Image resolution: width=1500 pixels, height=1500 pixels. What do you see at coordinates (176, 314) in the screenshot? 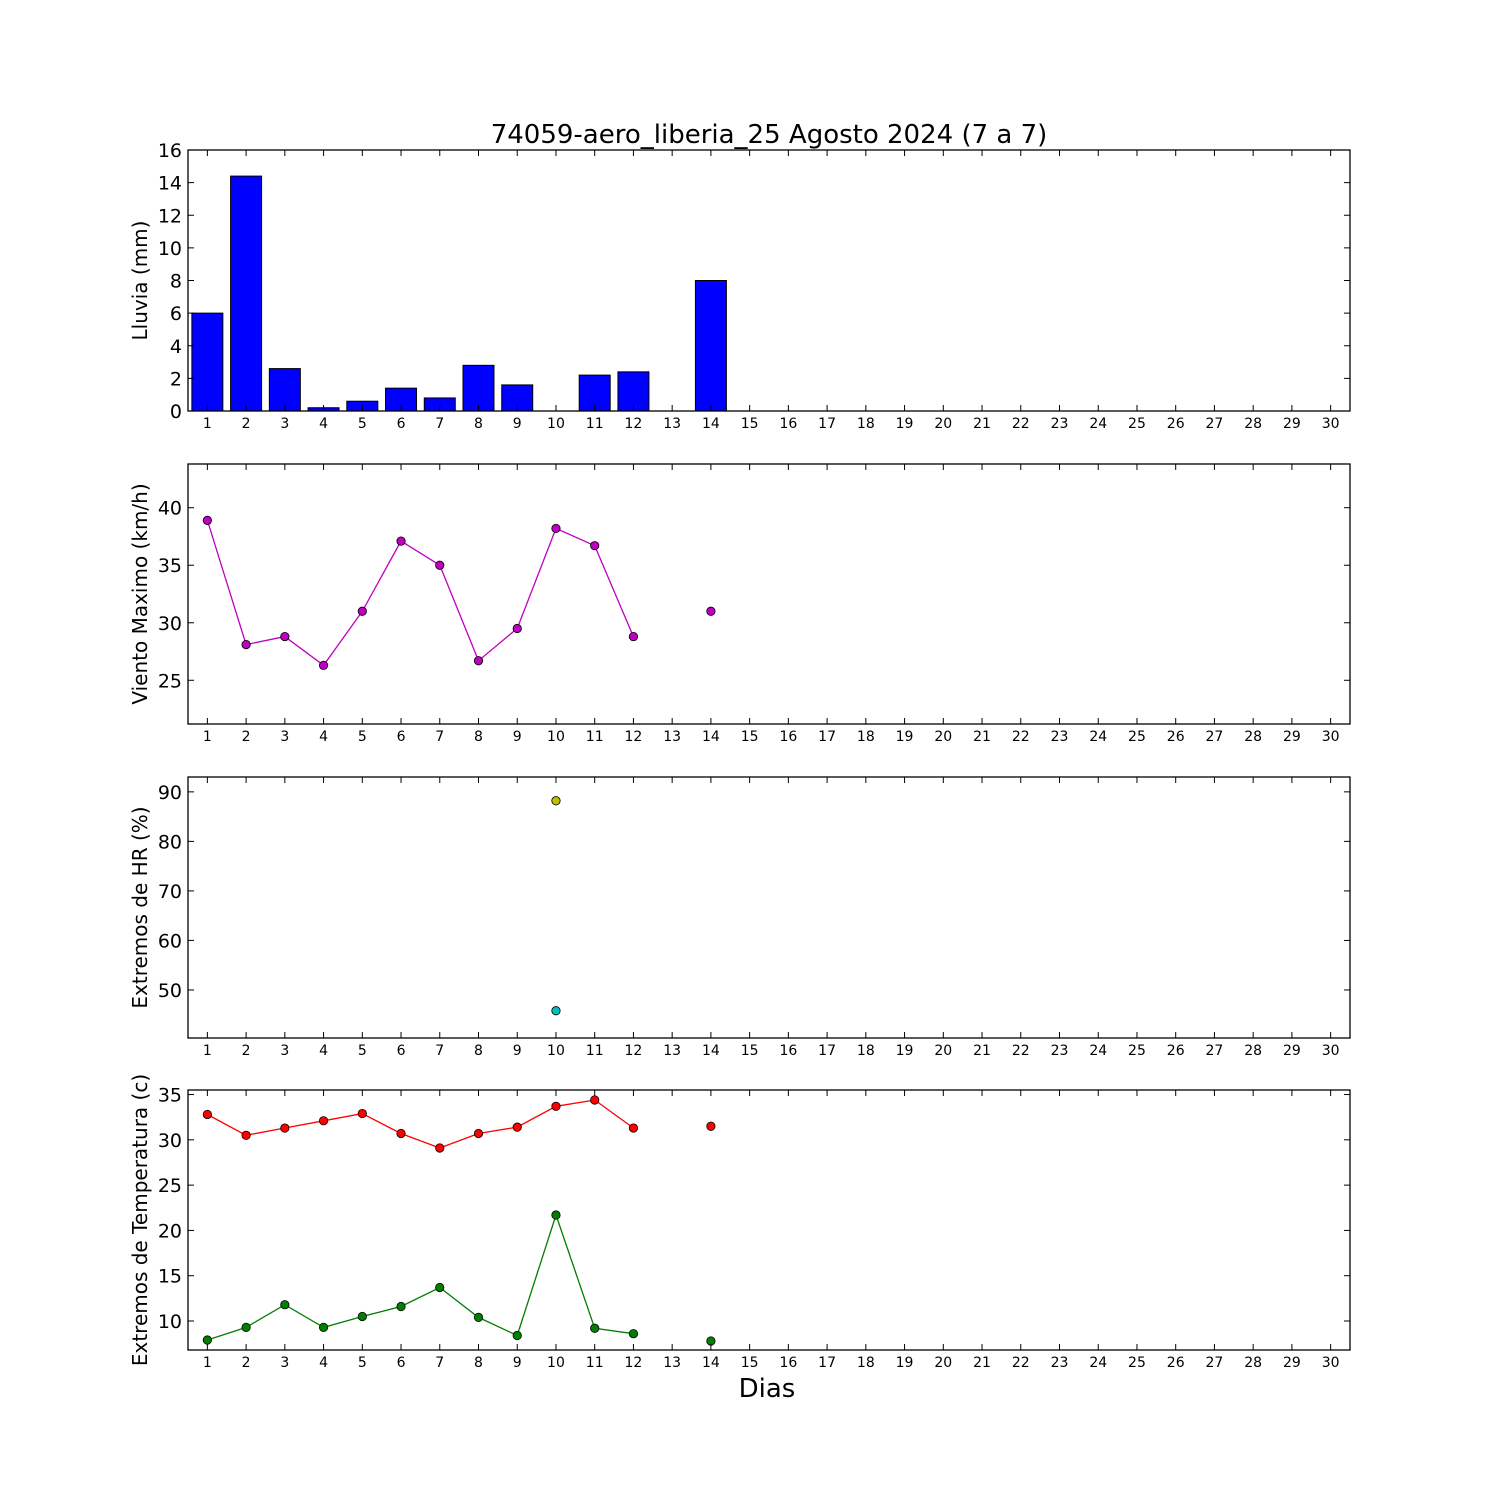
I see `y-tick-label: 6` at bounding box center [176, 314].